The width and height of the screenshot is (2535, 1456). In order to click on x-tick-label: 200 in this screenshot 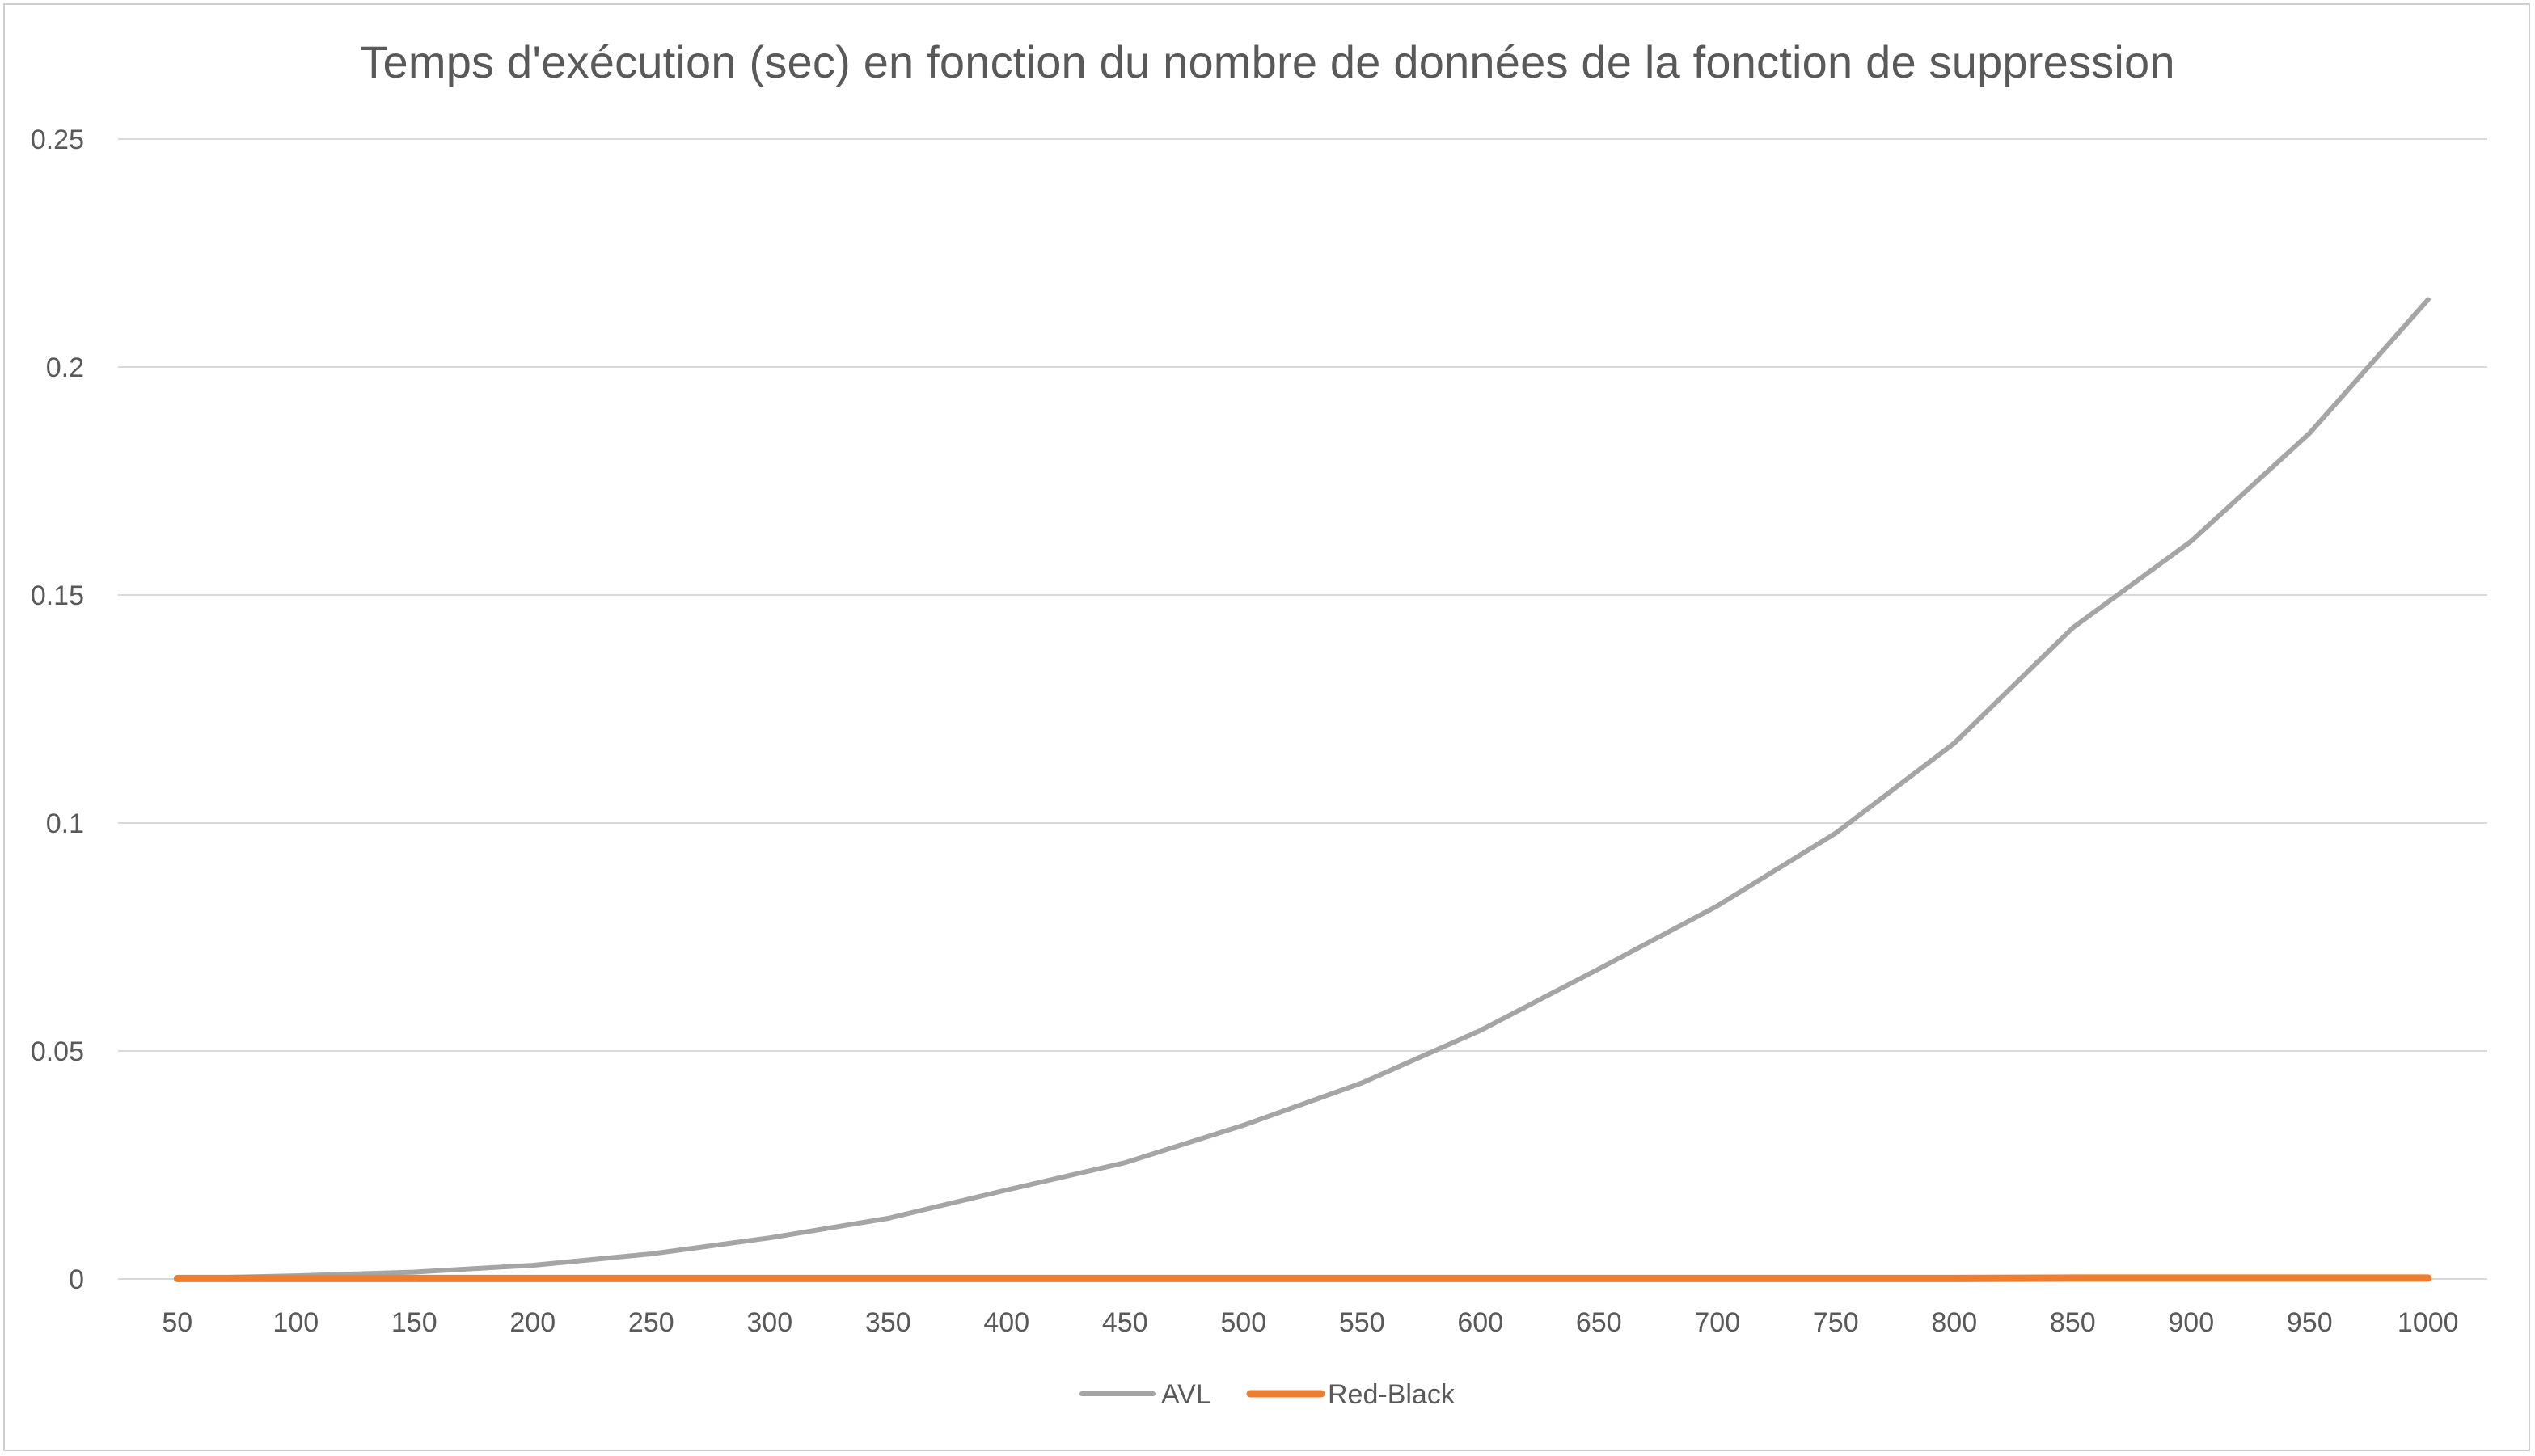, I will do `click(533, 1322)`.